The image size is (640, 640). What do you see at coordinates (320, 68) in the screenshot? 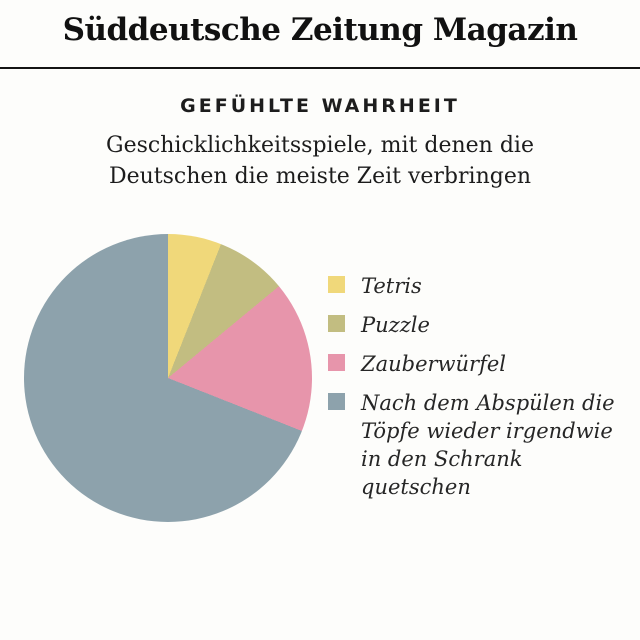
I see `header-rule` at bounding box center [320, 68].